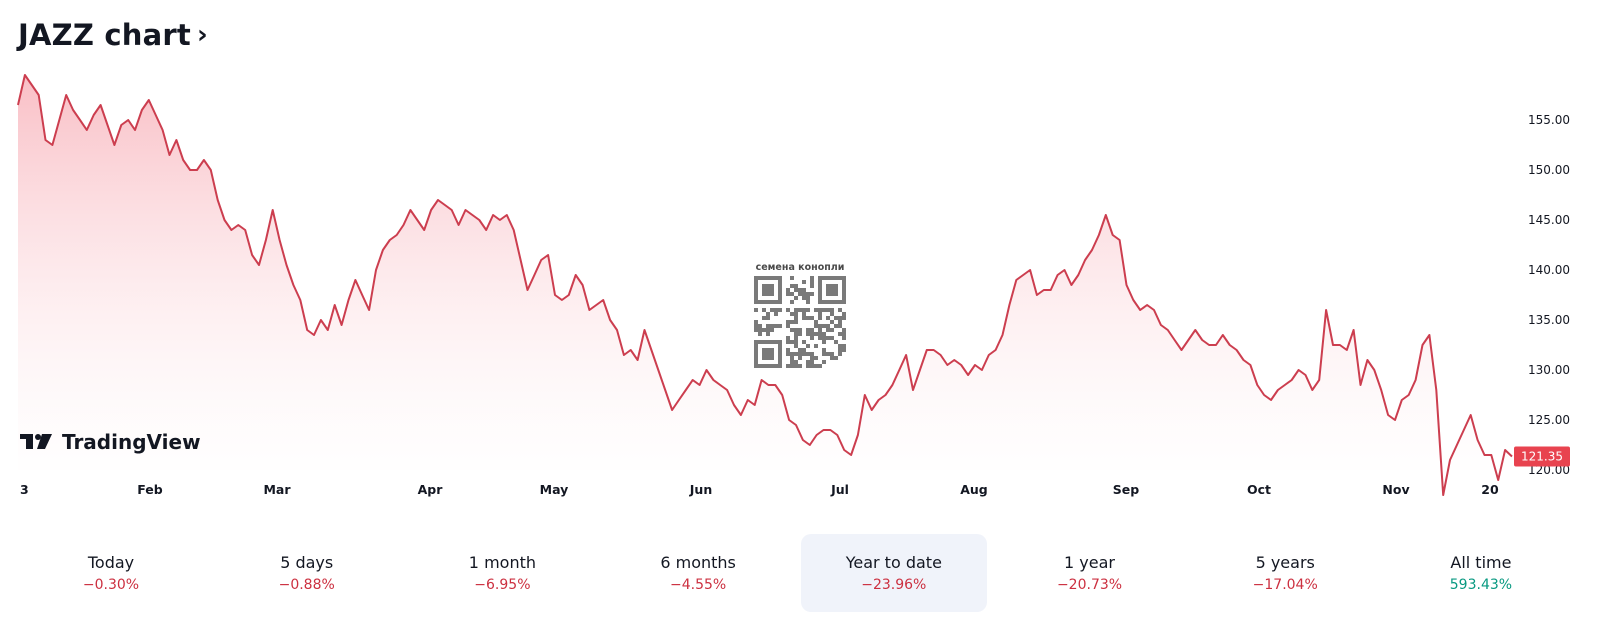  Describe the element at coordinates (698, 562) in the screenshot. I see `period-label: 6 months` at that location.